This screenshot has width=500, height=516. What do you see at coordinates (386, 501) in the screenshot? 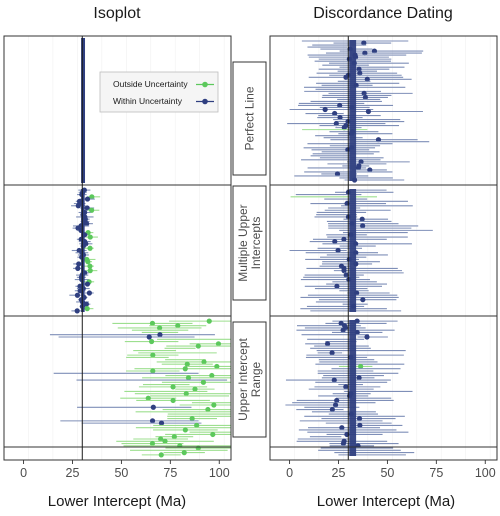
I see `x-axis-label-right: Lower Intercept (Ma)` at bounding box center [386, 501].